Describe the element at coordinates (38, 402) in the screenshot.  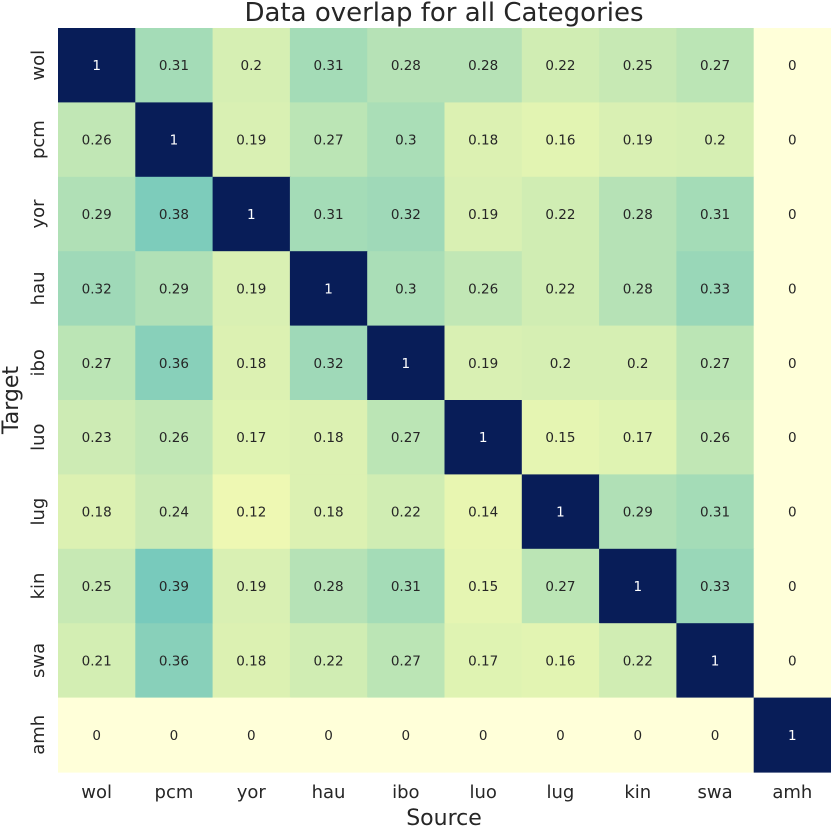
I see `y-tick-labels: wol pcm yor hau ibo luo lug kin swa amh` at that location.